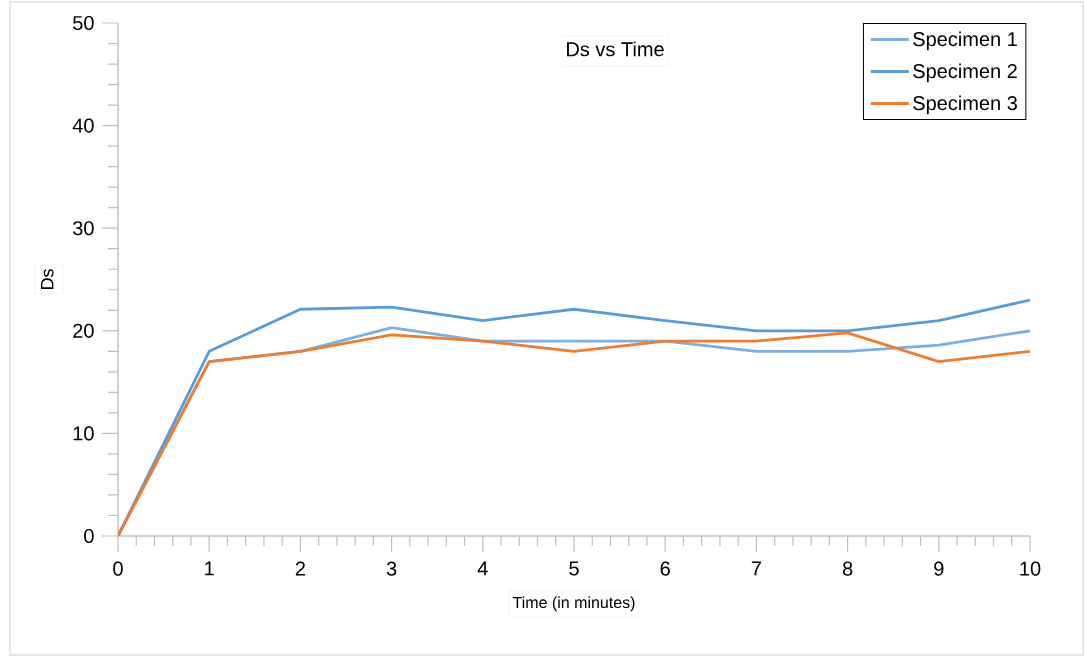  I want to click on x-tick-label: 0, so click(118, 568).